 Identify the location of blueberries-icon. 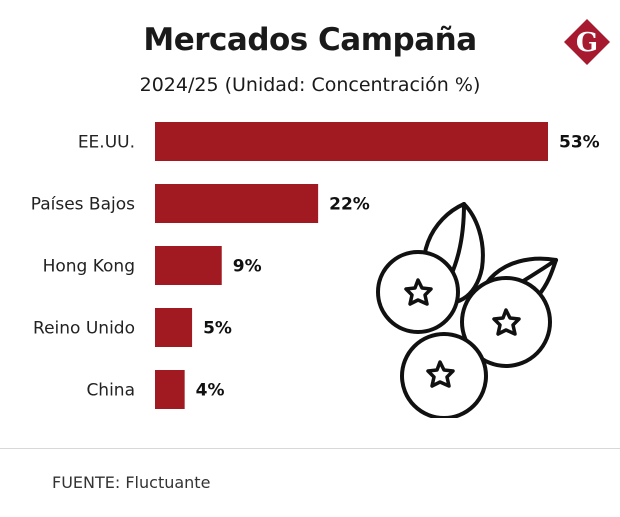
(467, 310).